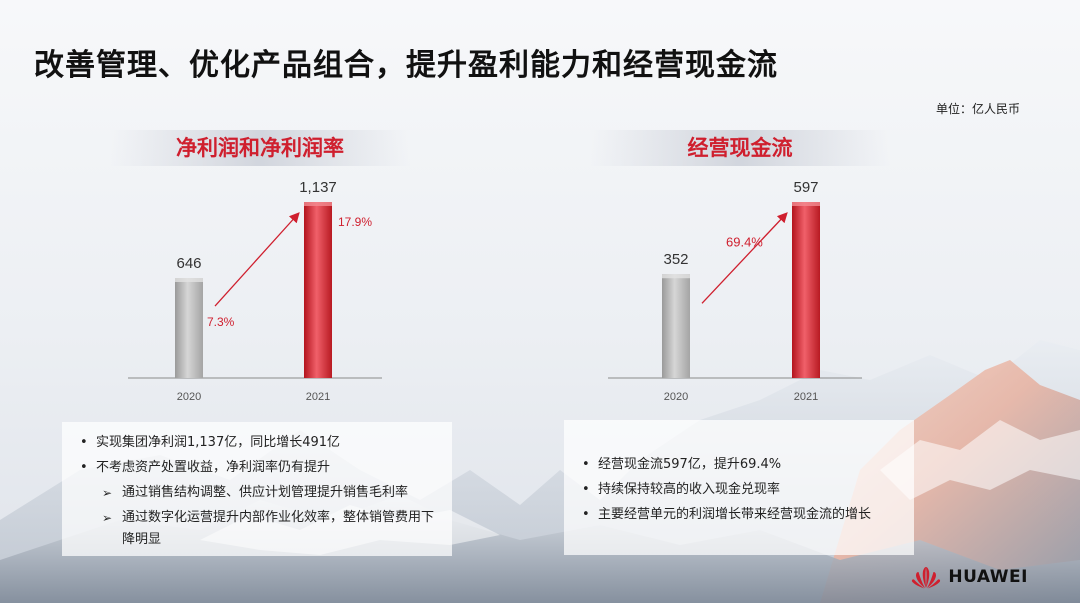  Describe the element at coordinates (258, 529) in the screenshot. I see `sub-bullet-item: 通过数字化运营提升内部作业化效率，整体销管费用下降明显` at that location.